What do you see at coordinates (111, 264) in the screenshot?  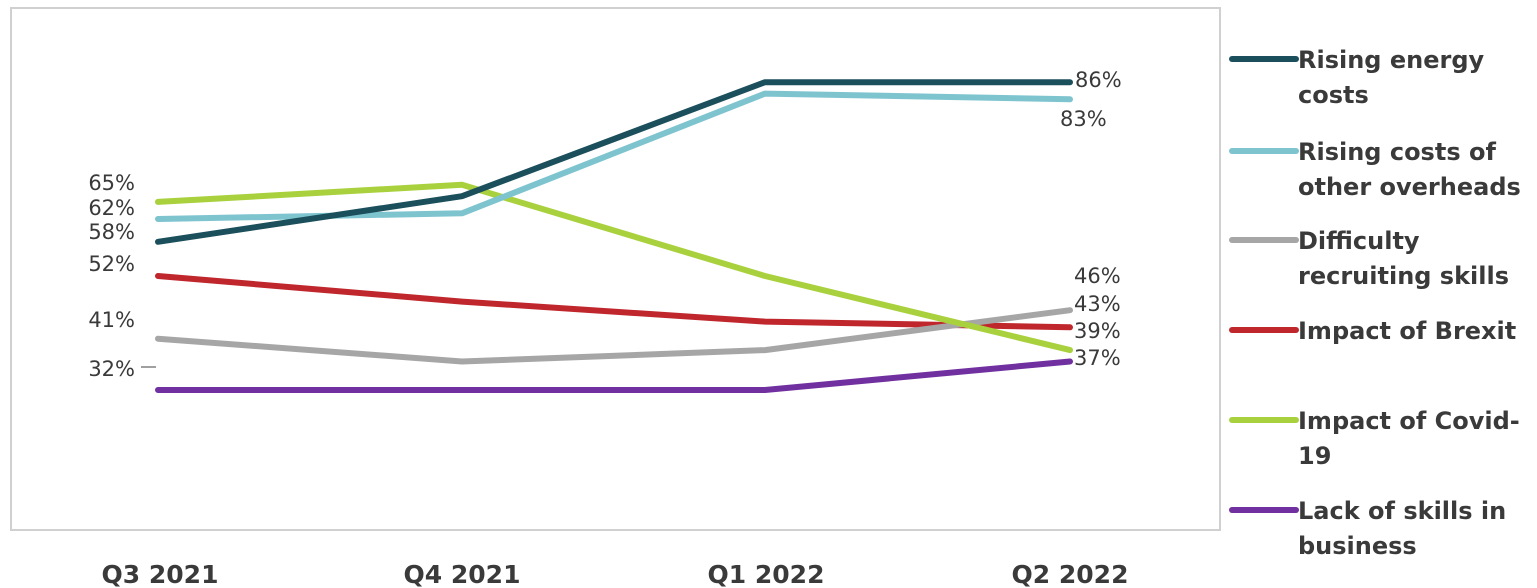 I see `start-value-label: 52%` at bounding box center [111, 264].